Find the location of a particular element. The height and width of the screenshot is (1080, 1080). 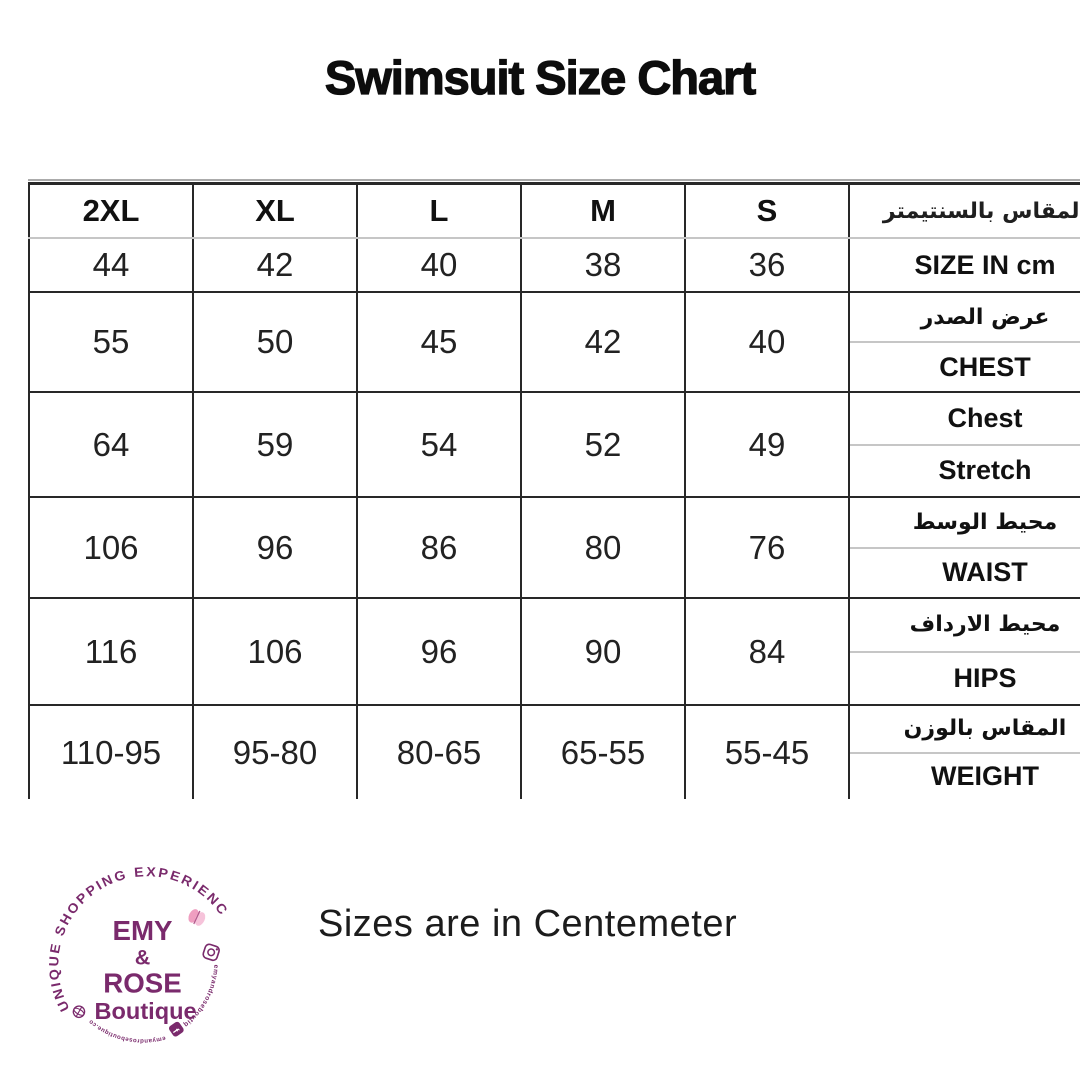

logo-ampersand: & is located at coordinates (143, 958).